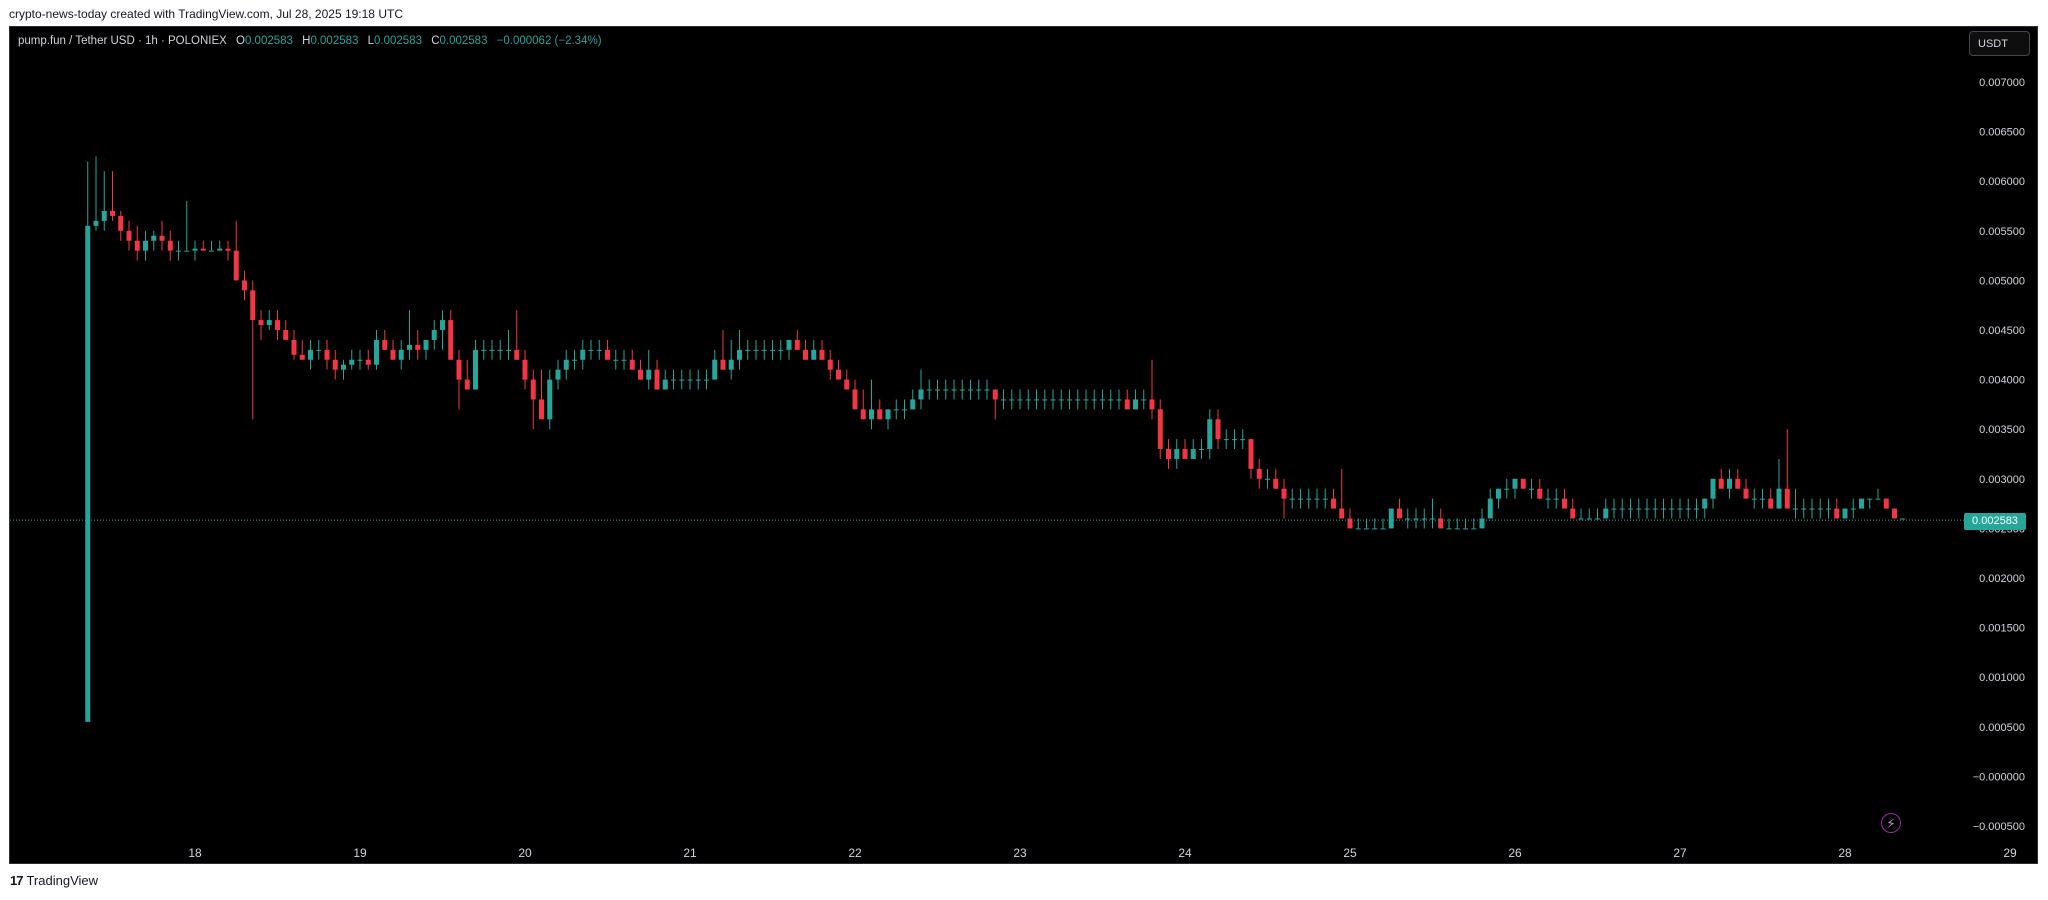  Describe the element at coordinates (2002, 331) in the screenshot. I see `y-tick-label: 0.004500` at that location.